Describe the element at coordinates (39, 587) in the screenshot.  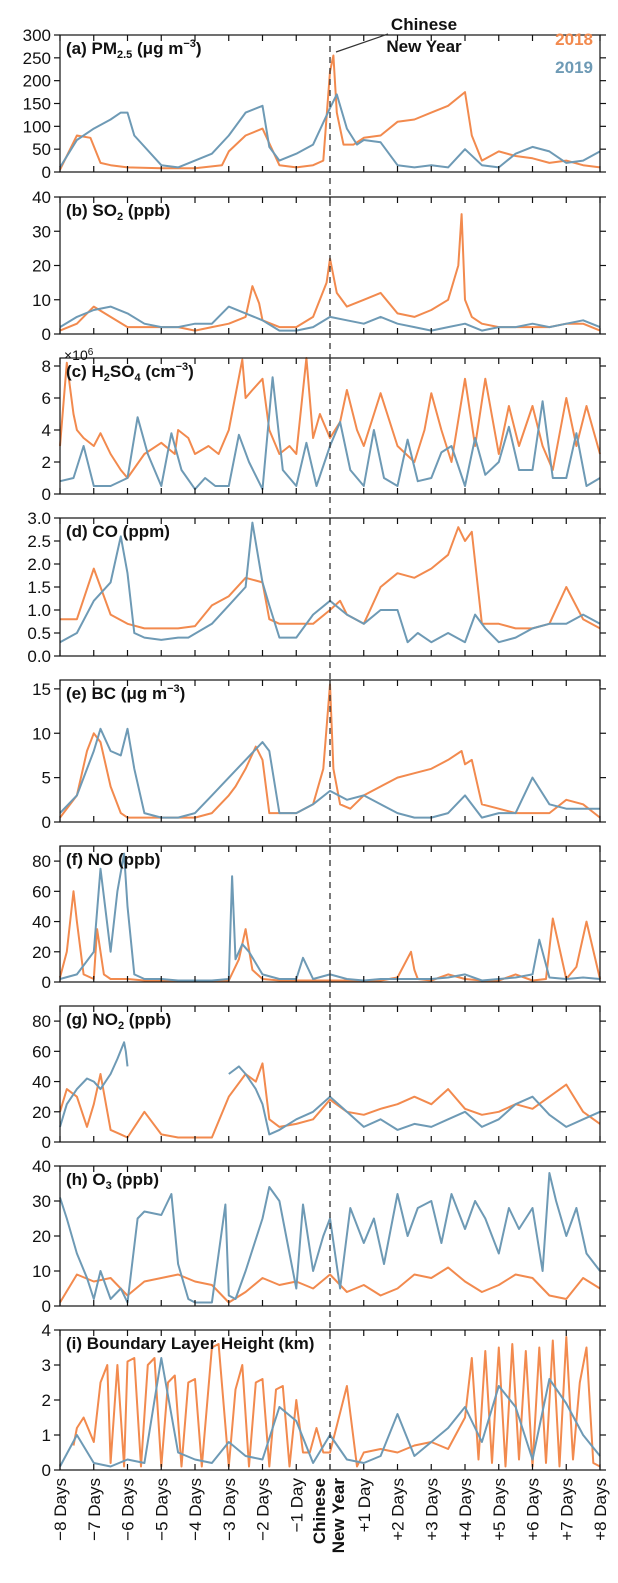
I see `y-tick-label: 1.5` at that location.